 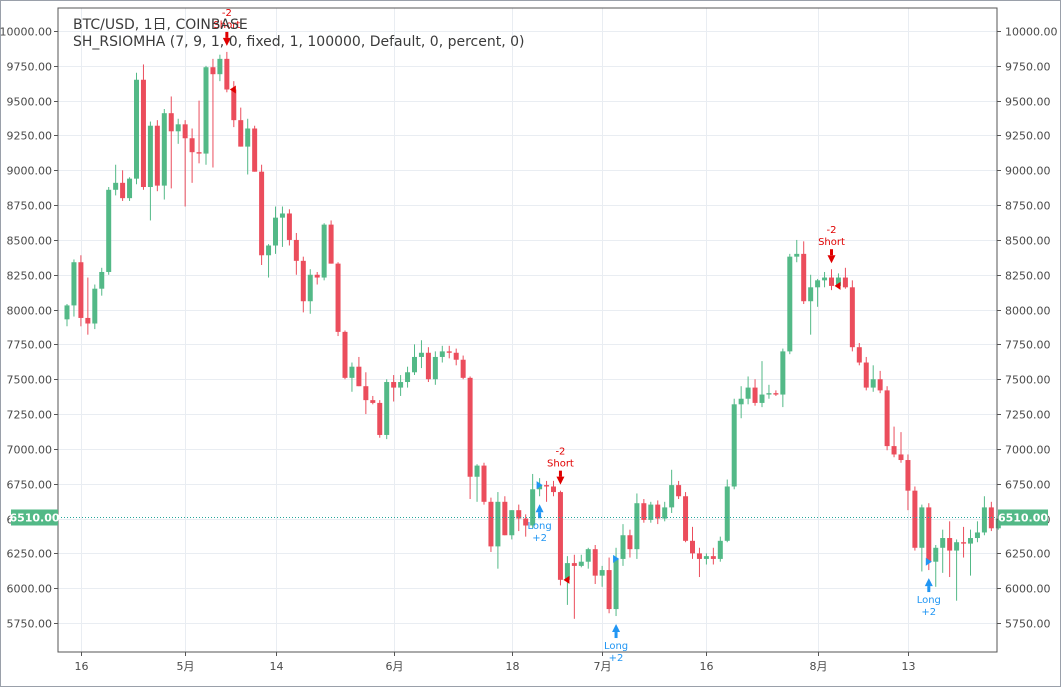 I want to click on y-tick-label-right: 7750.00, so click(x=1028, y=345).